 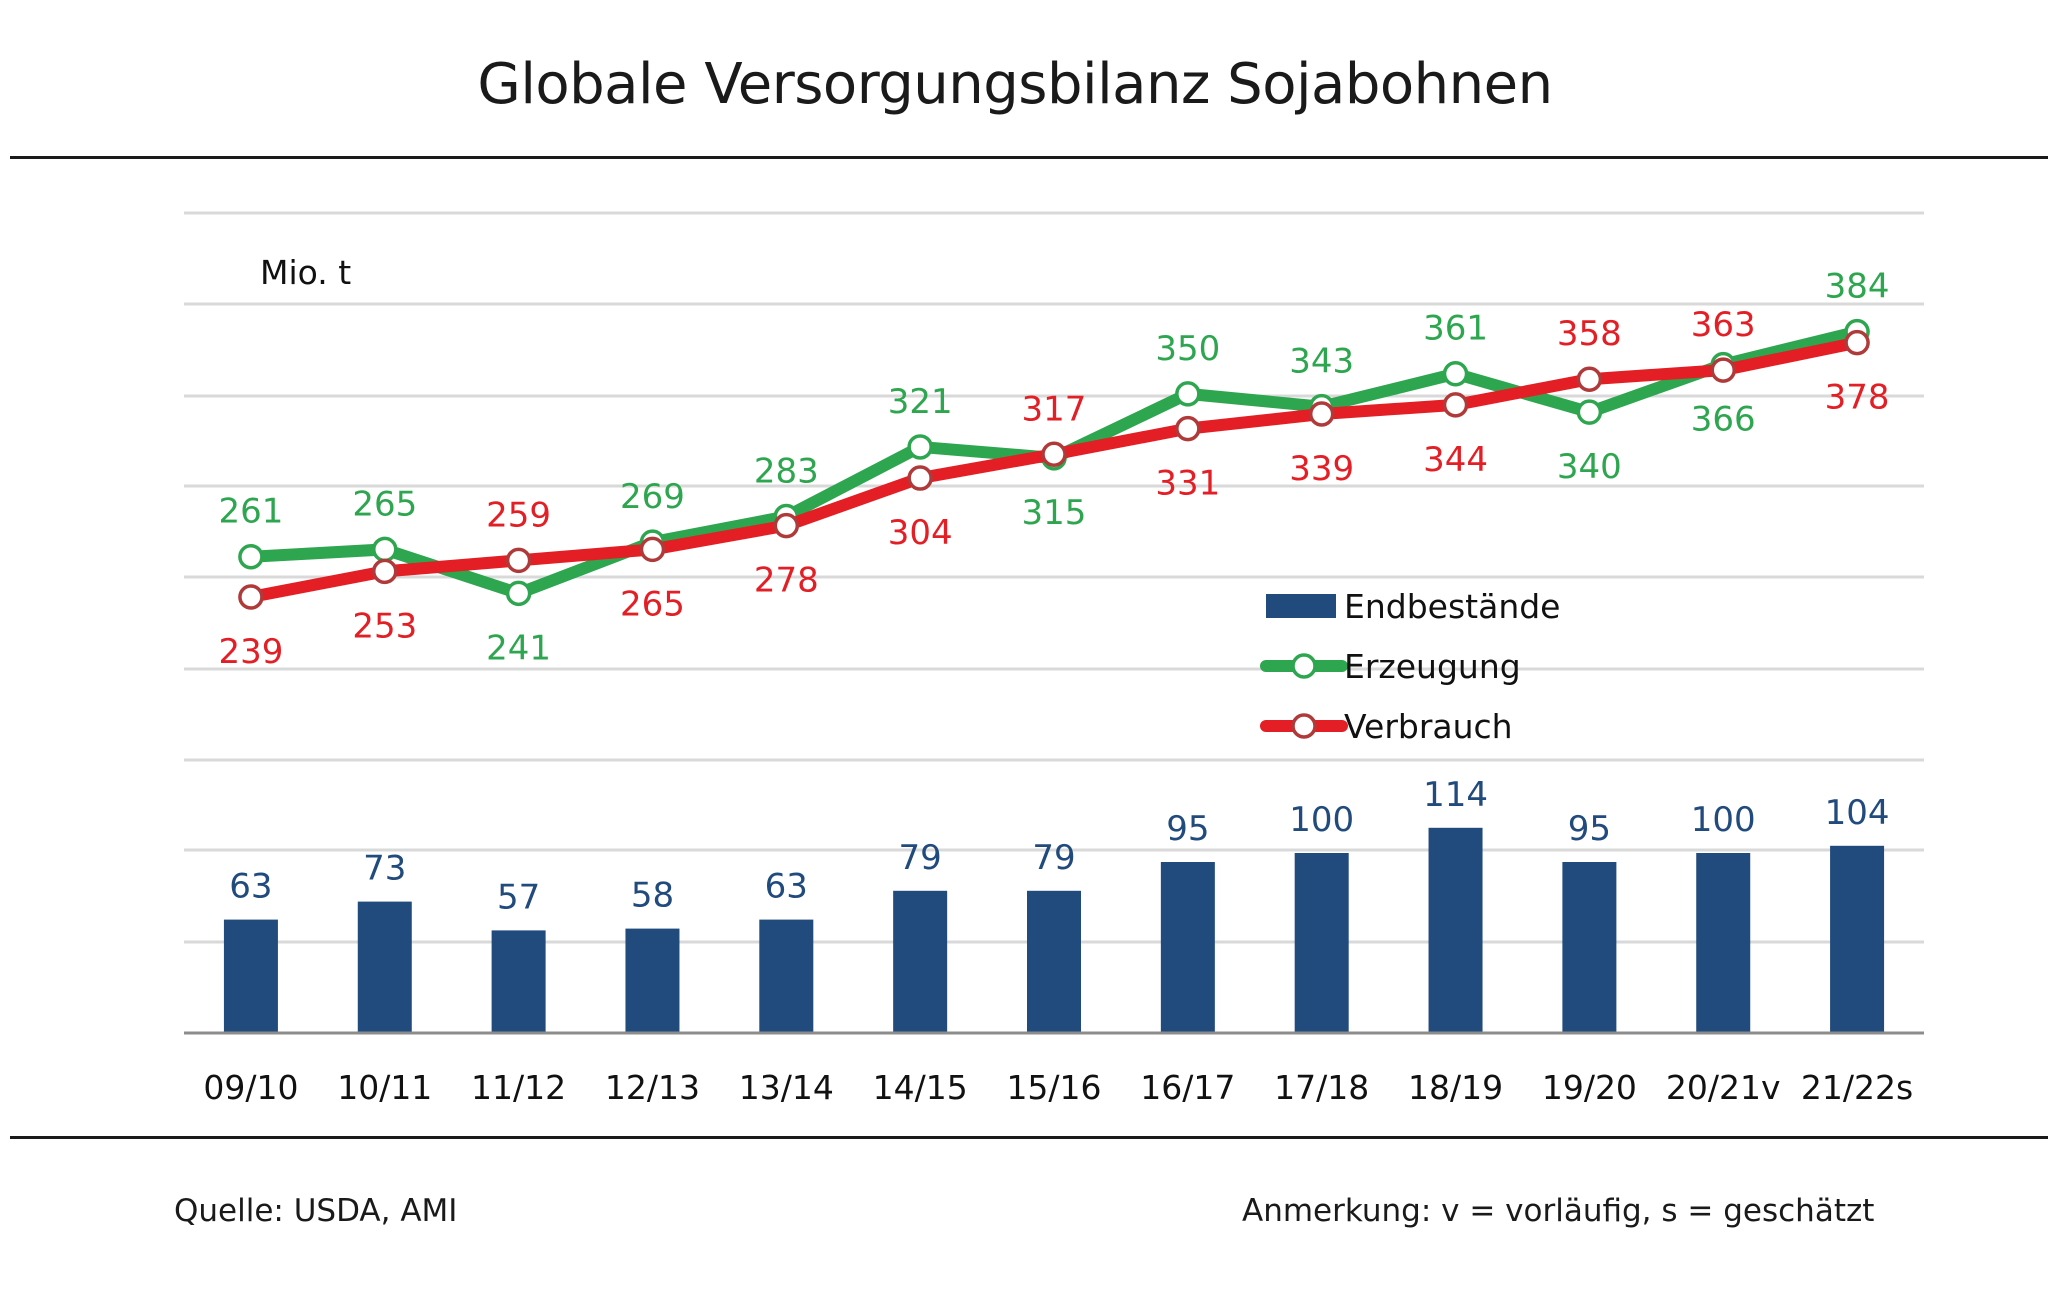 I want to click on x-tick-label: 09/10, so click(x=250, y=1087).